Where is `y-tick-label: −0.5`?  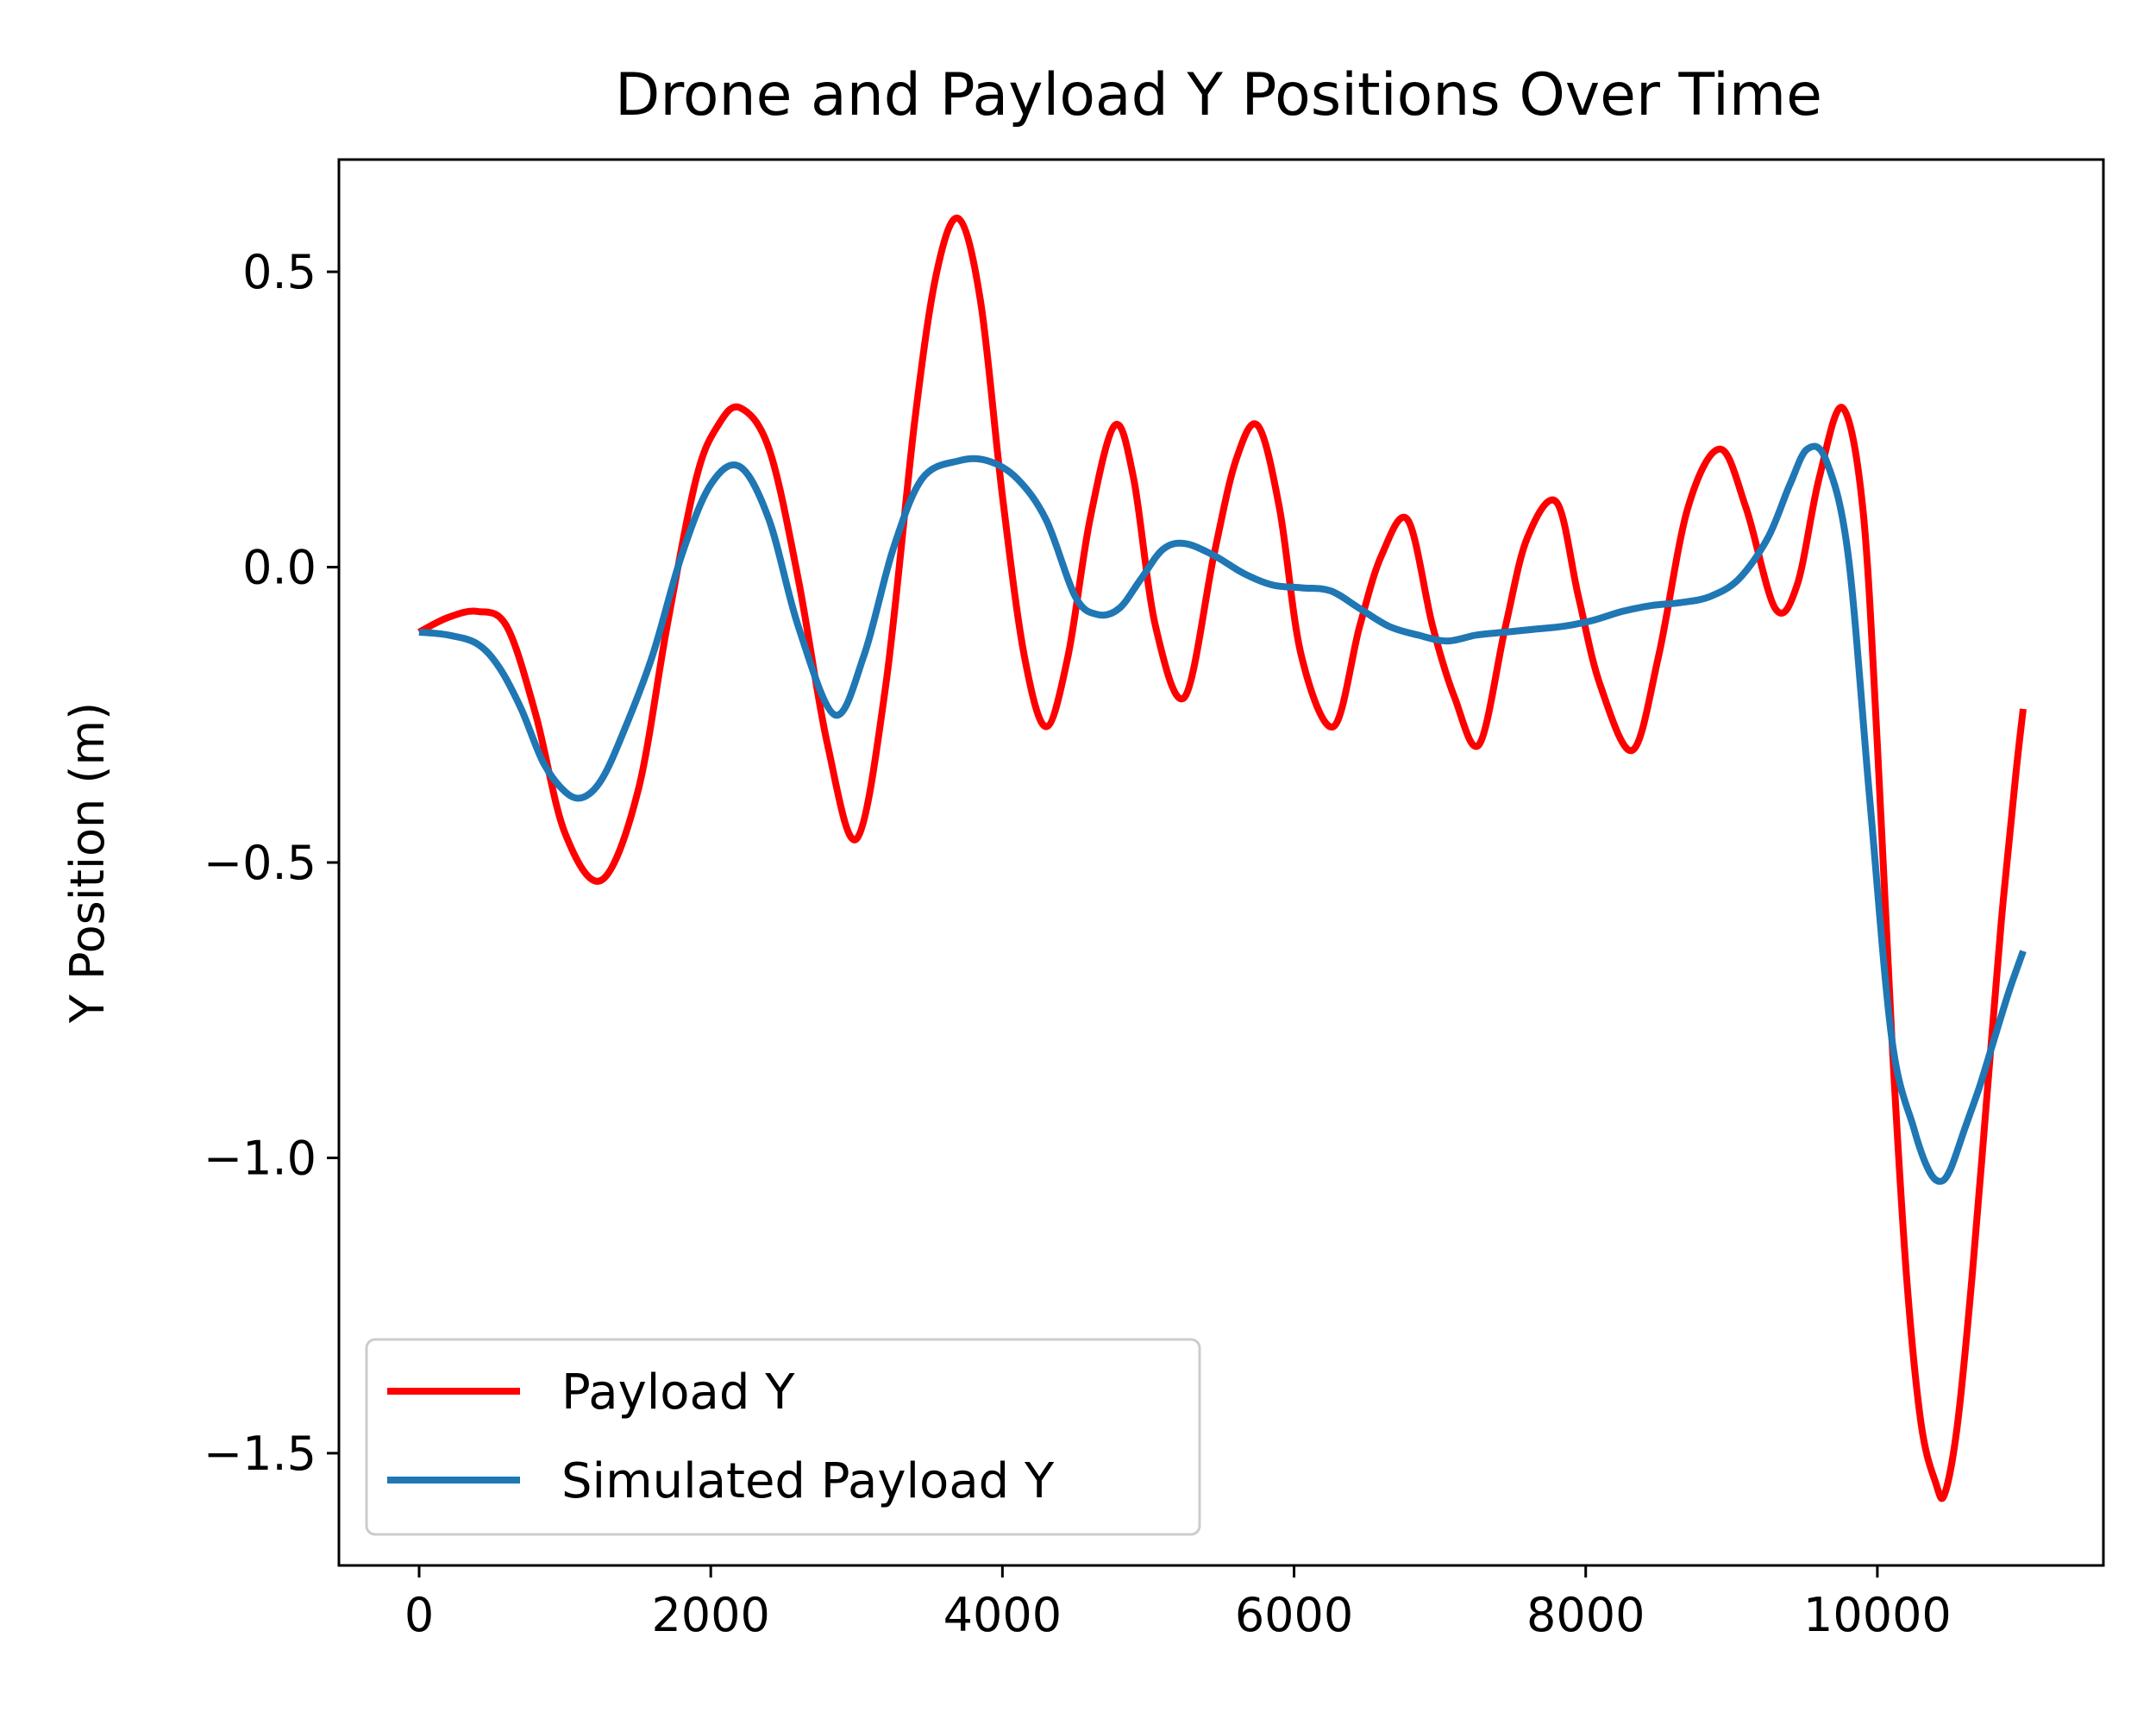 y-tick-label: −0.5 is located at coordinates (260, 863).